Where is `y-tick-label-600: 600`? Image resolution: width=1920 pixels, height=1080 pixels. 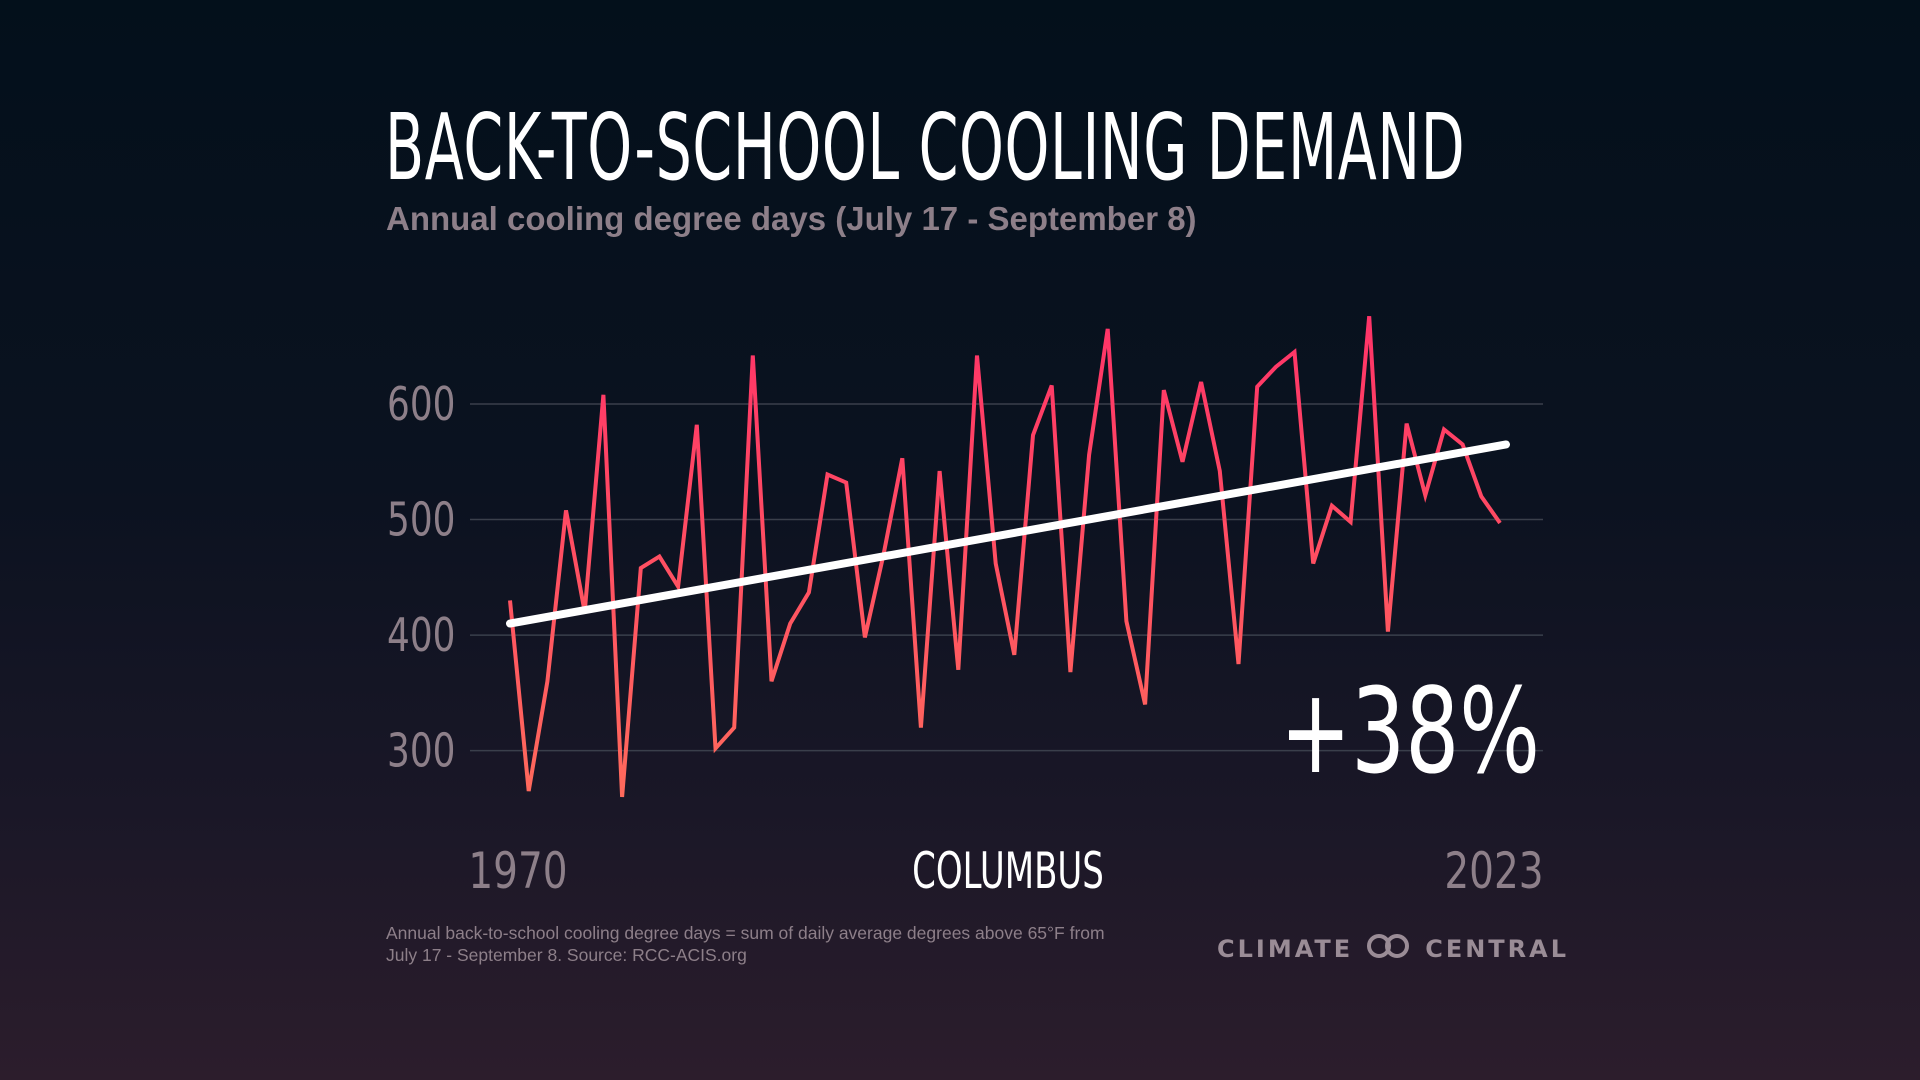 y-tick-label-600: 600 is located at coordinates (421, 405).